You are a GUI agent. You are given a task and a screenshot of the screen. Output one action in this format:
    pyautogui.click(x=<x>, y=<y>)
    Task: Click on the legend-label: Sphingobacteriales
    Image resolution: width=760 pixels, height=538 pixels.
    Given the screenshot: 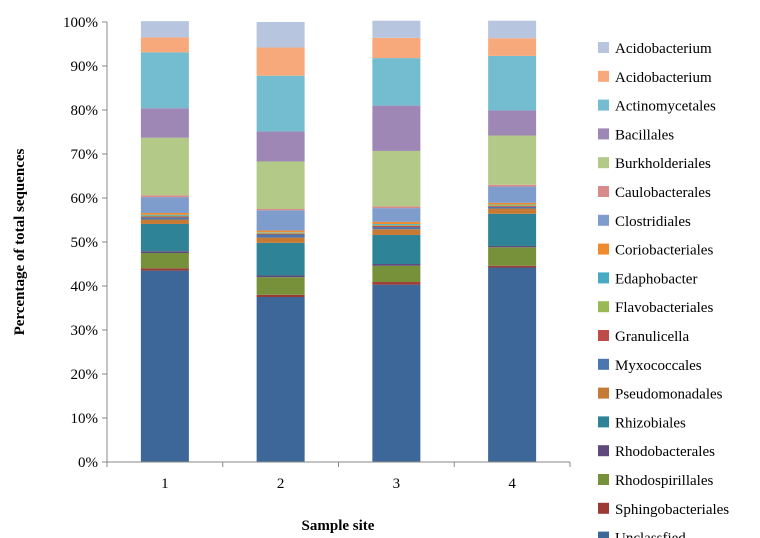 What is the action you would take?
    pyautogui.click(x=672, y=510)
    